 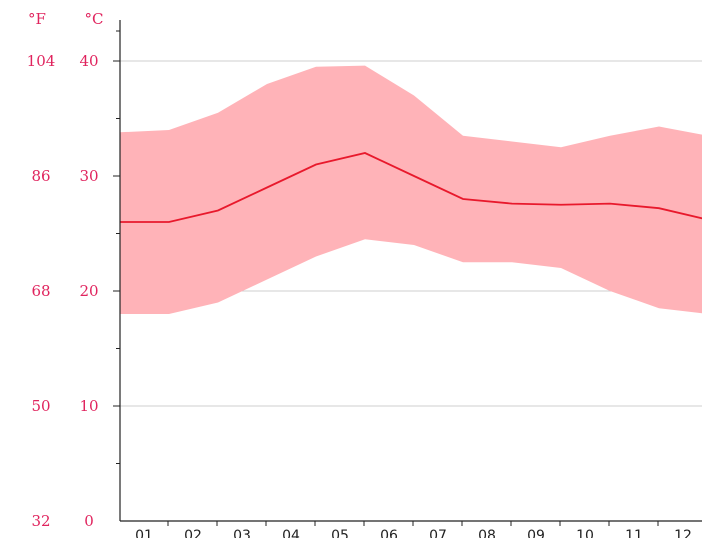 I want to click on month-tick-04: 04, so click(x=291, y=533).